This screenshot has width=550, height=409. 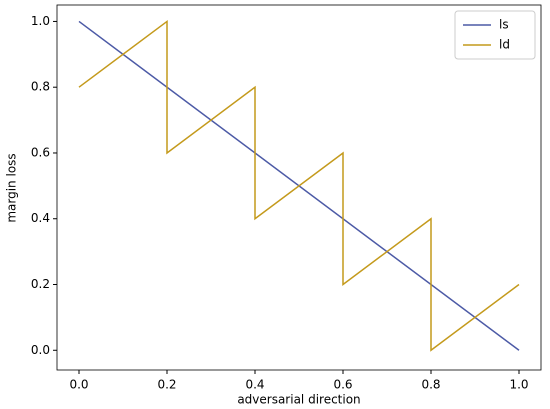 I want to click on legend-label: ld, so click(x=504, y=45).